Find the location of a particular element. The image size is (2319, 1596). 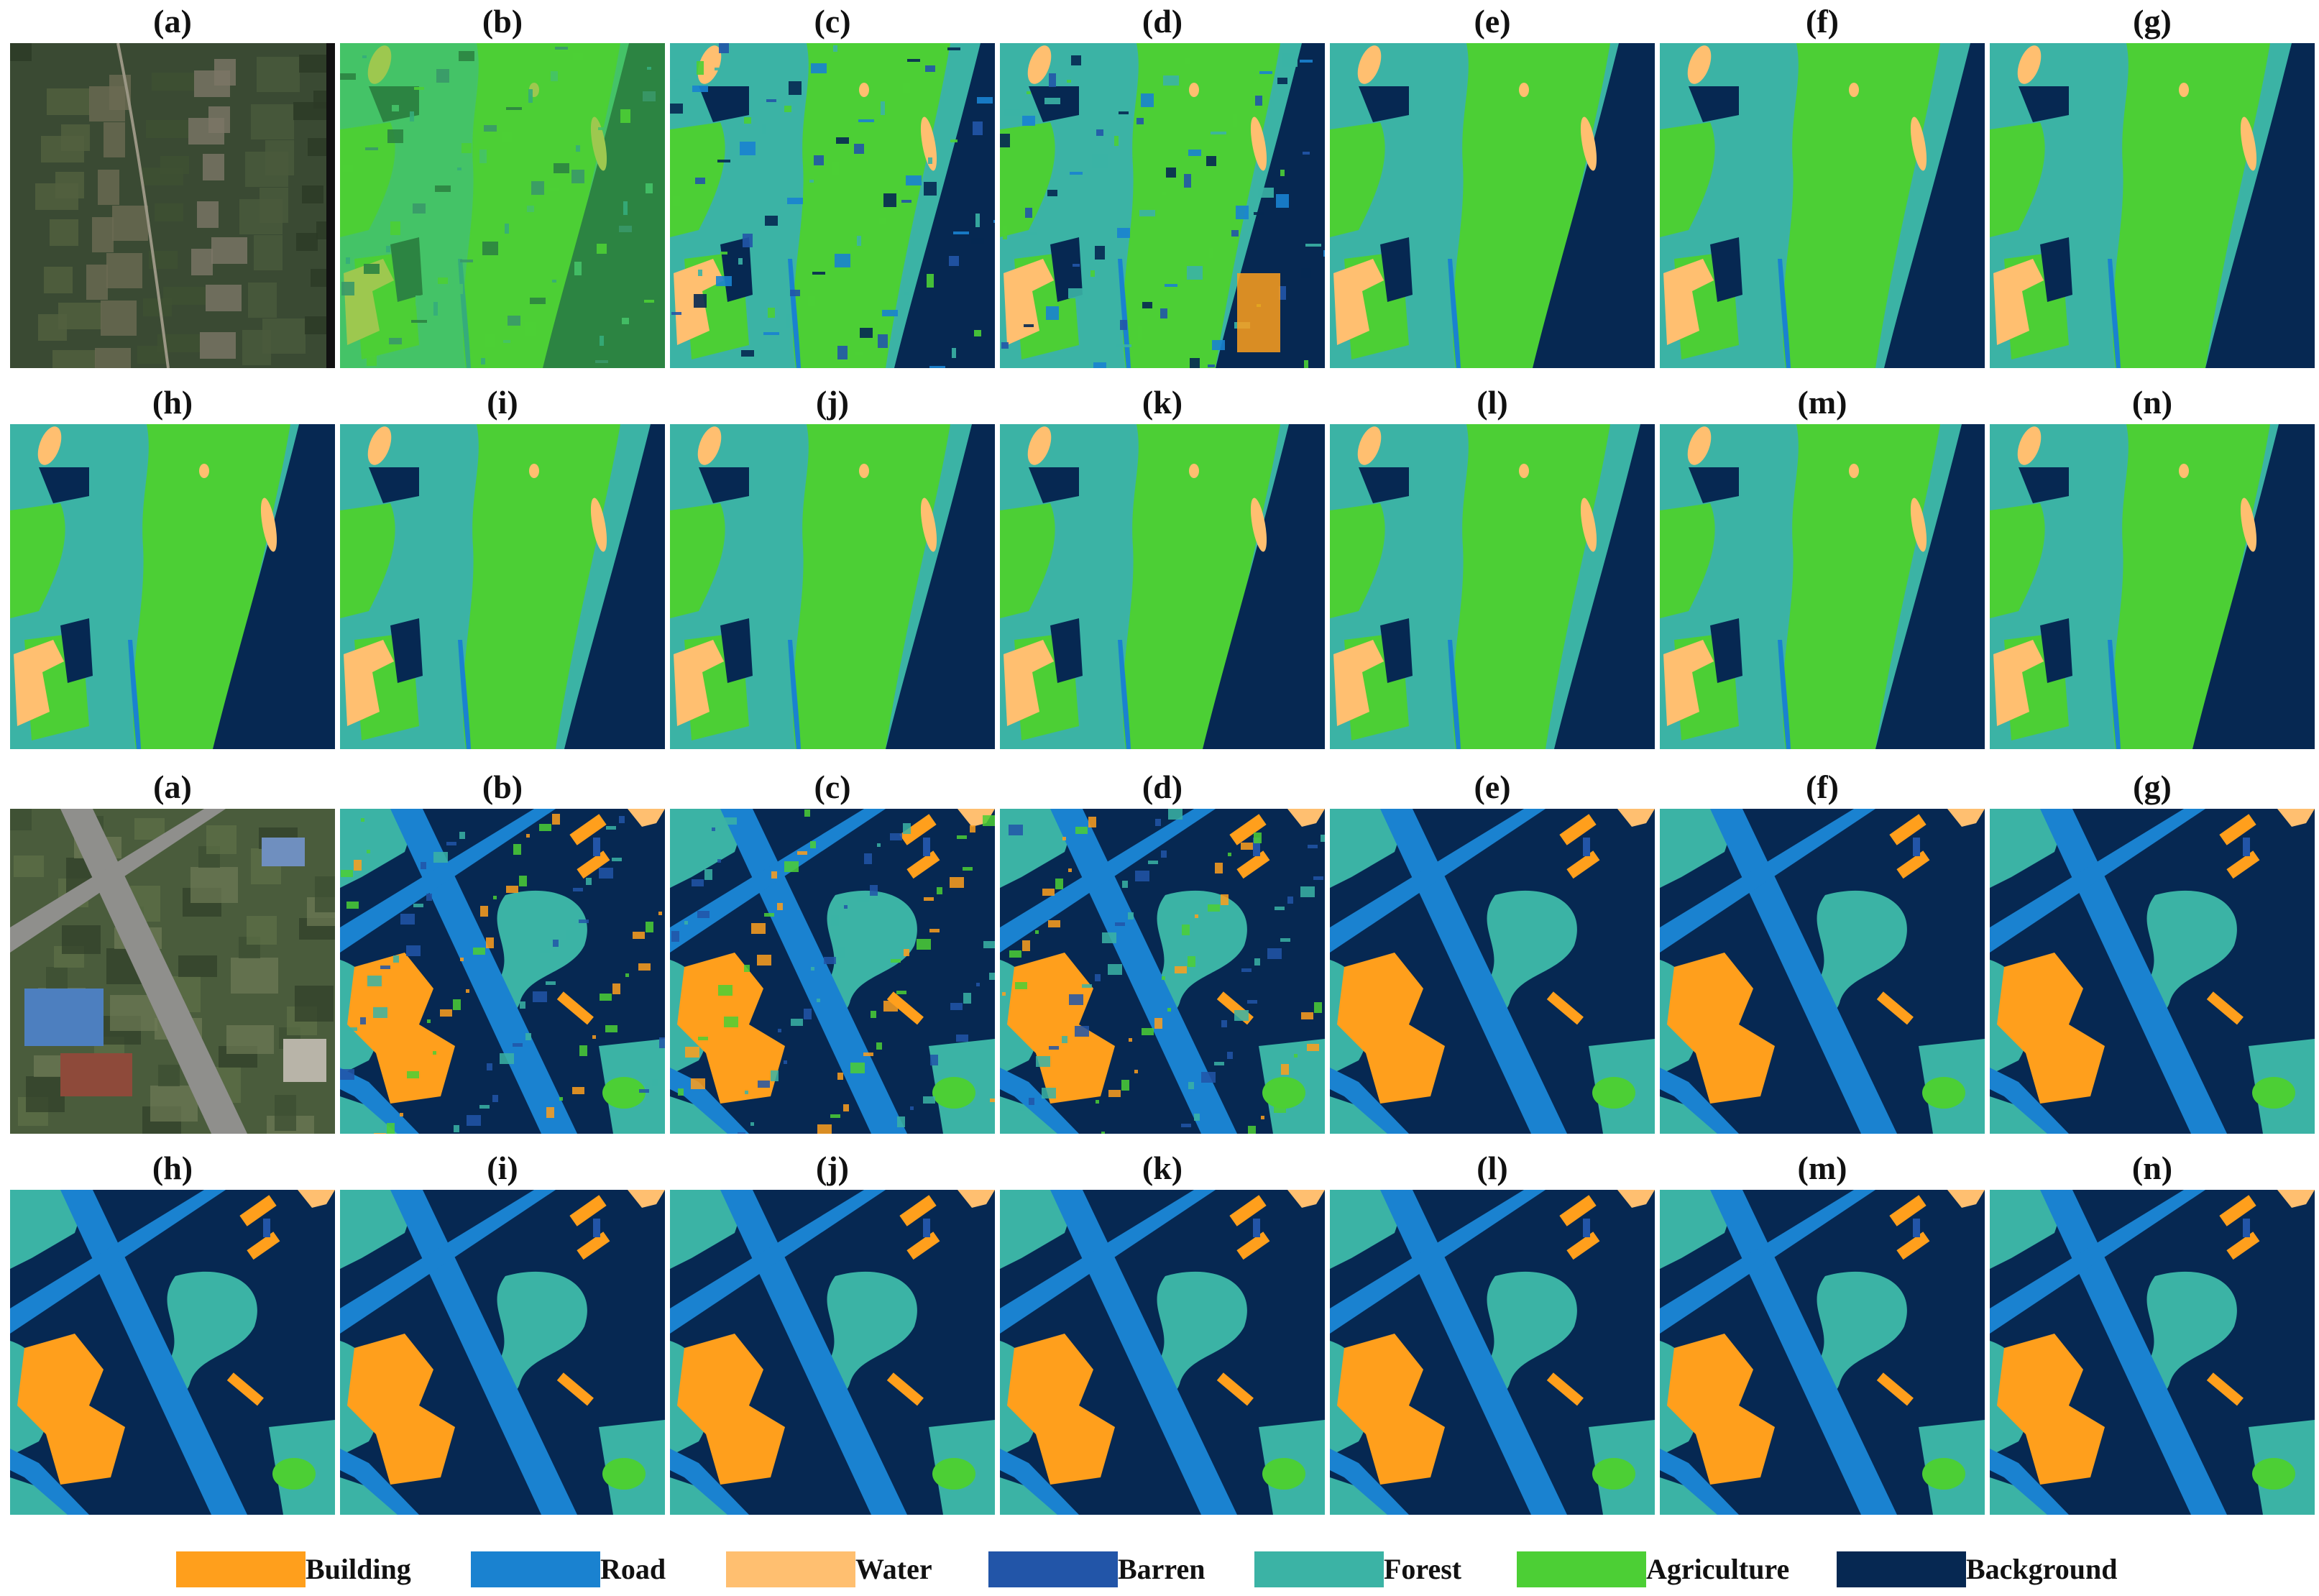

panel-2-a: (a) is located at coordinates (172, 950).